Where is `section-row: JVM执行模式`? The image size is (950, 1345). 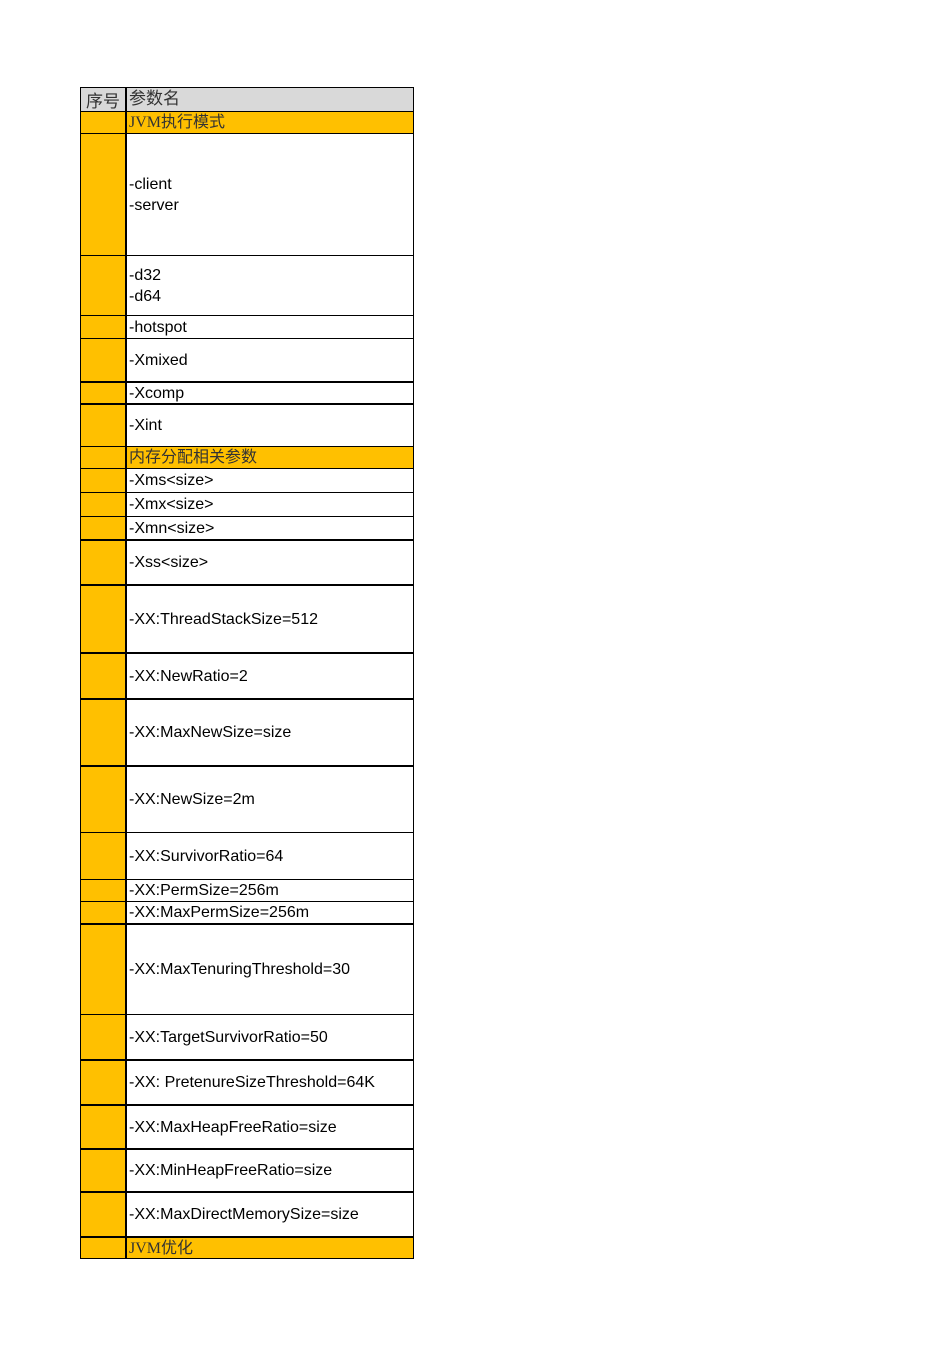 section-row: JVM执行模式 is located at coordinates (247, 122).